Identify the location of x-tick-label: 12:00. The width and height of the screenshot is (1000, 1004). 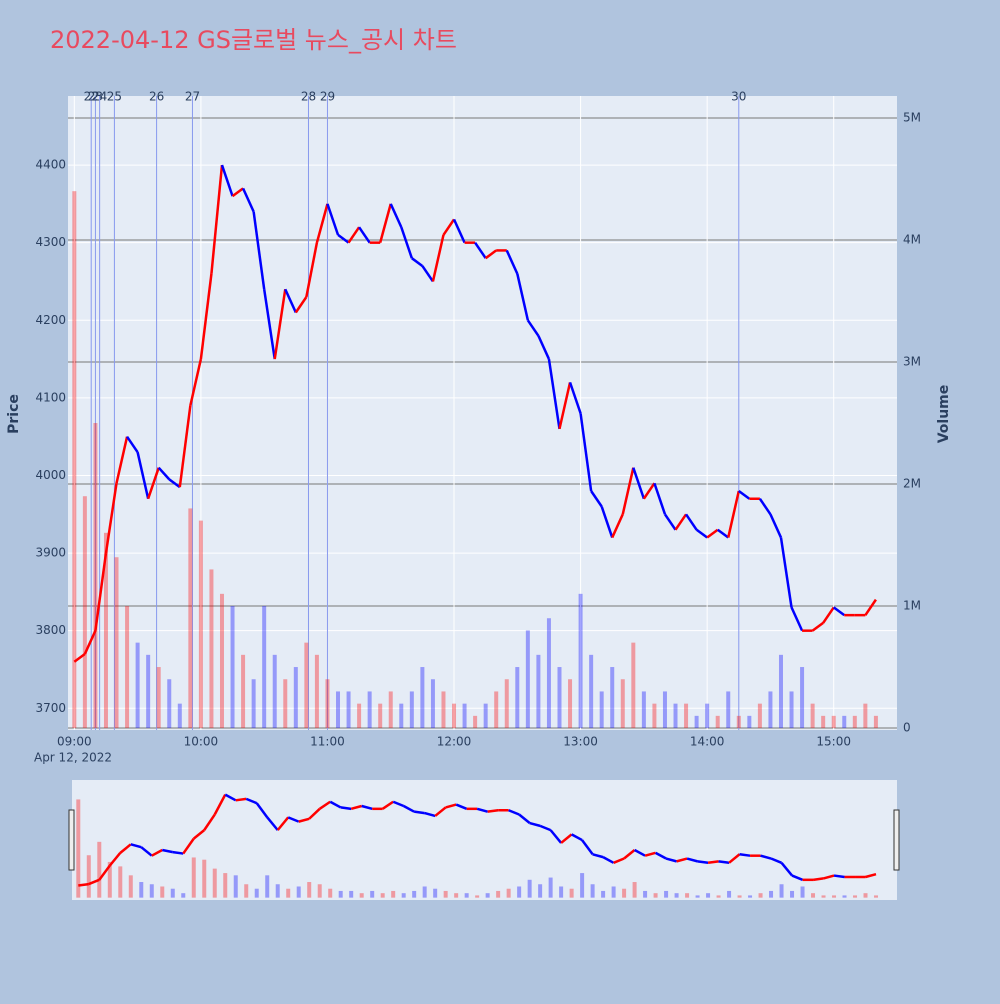
(454, 742).